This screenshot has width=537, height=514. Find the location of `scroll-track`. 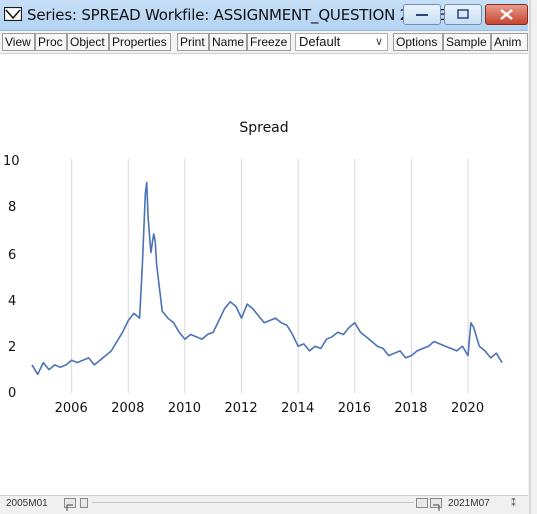

scroll-track is located at coordinates (253, 502).